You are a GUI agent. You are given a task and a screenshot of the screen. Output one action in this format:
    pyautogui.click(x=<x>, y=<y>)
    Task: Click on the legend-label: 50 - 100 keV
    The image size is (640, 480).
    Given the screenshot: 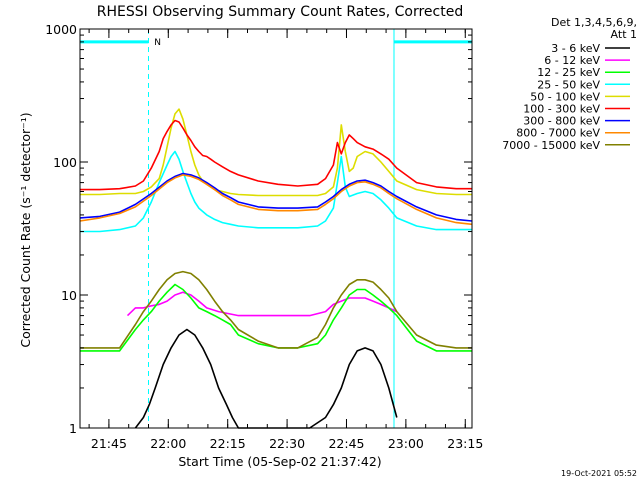 What is the action you would take?
    pyautogui.click(x=565, y=96)
    